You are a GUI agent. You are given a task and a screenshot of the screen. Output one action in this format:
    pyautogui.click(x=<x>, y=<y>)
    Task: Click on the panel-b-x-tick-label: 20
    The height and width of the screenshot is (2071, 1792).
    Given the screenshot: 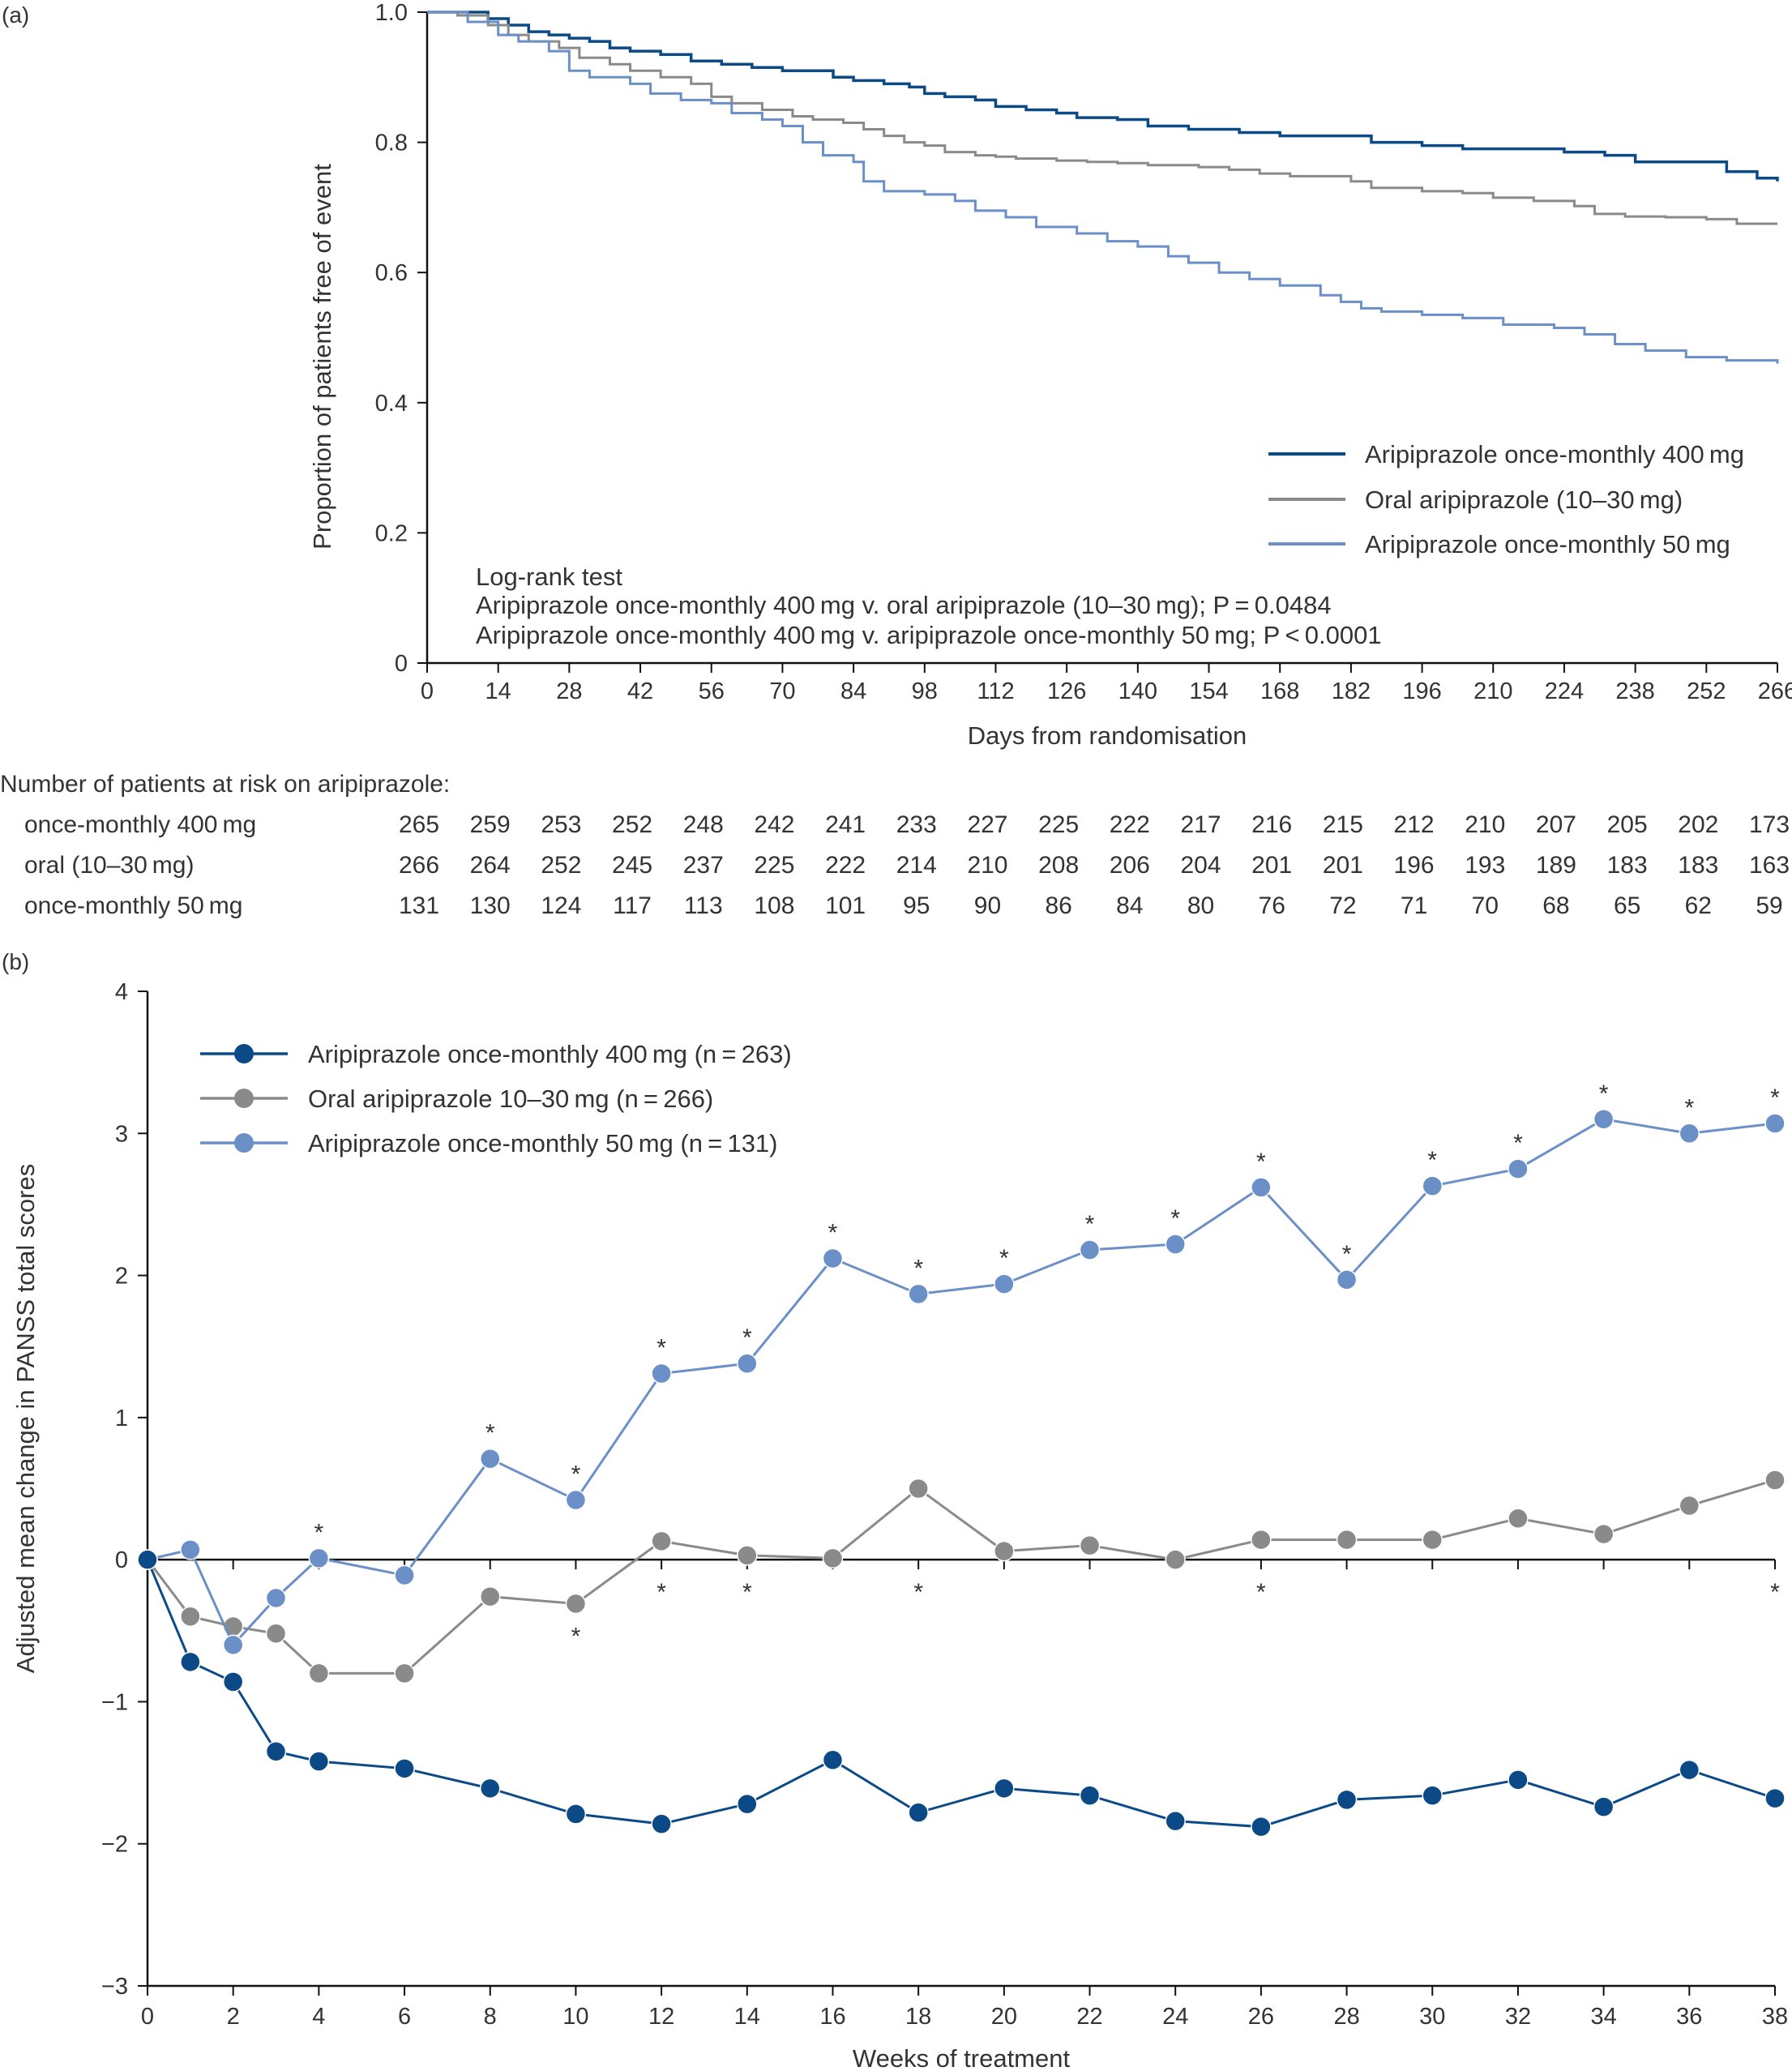 What is the action you would take?
    pyautogui.click(x=1004, y=2017)
    